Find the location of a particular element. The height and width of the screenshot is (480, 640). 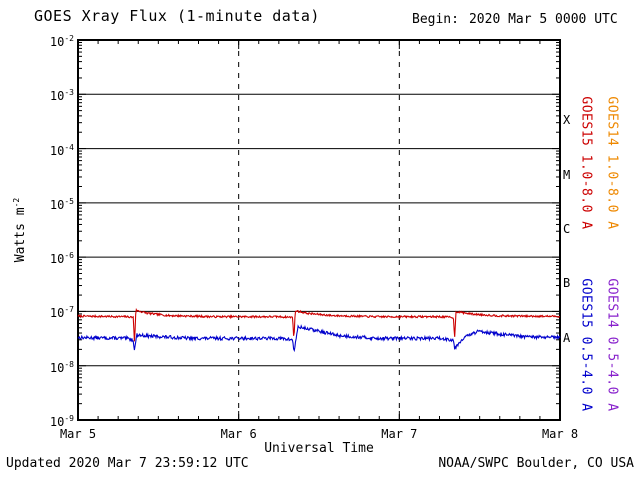

x-tick-label: Mar 7 is located at coordinates (399, 434).